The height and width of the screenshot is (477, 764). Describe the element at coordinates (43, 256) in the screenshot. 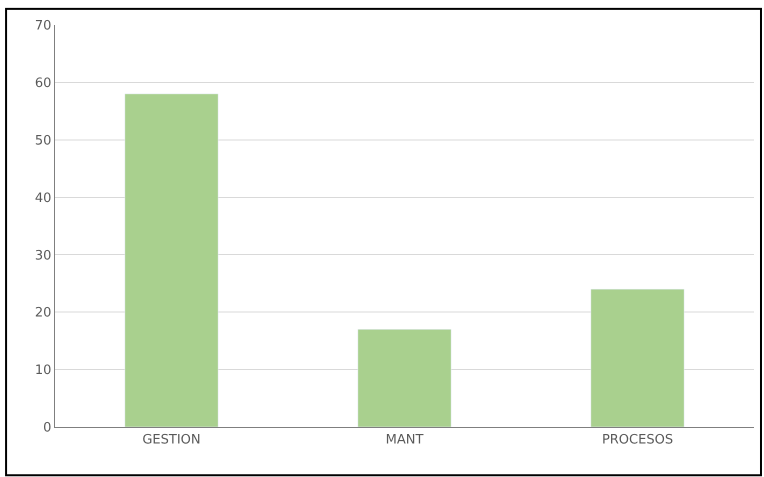

I see `y-tick-label: 30` at that location.